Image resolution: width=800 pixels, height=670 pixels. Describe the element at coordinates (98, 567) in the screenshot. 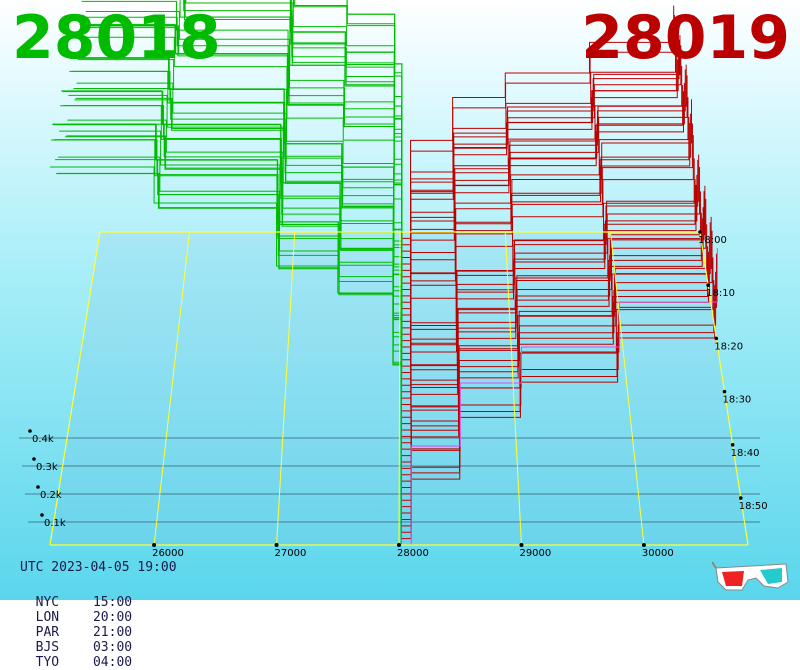

I see `utc-timestamp: UTC 2023-04-05 19:00` at that location.